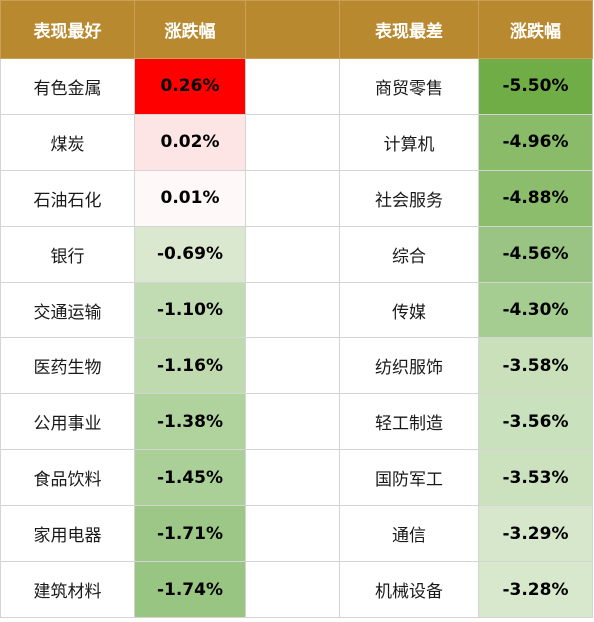 The width and height of the screenshot is (594, 622). Describe the element at coordinates (535, 478) in the screenshot. I see `worst-industry-change: -3.53%` at that location.